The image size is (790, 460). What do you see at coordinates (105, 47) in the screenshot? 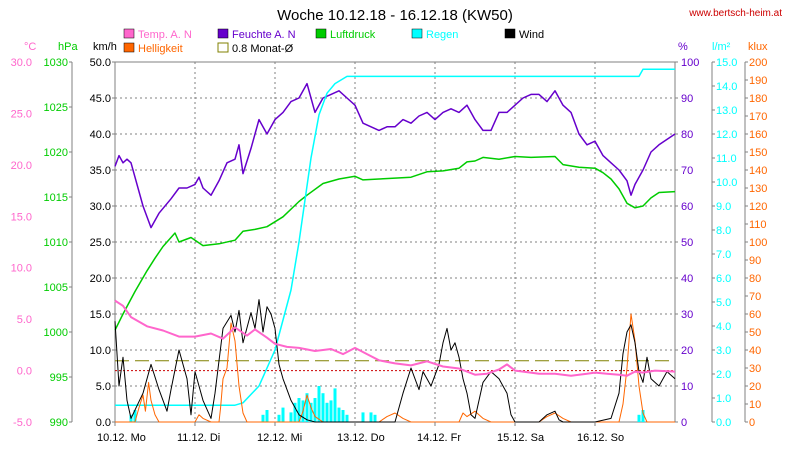
I see `wind-unit-label: km/h` at bounding box center [105, 47].